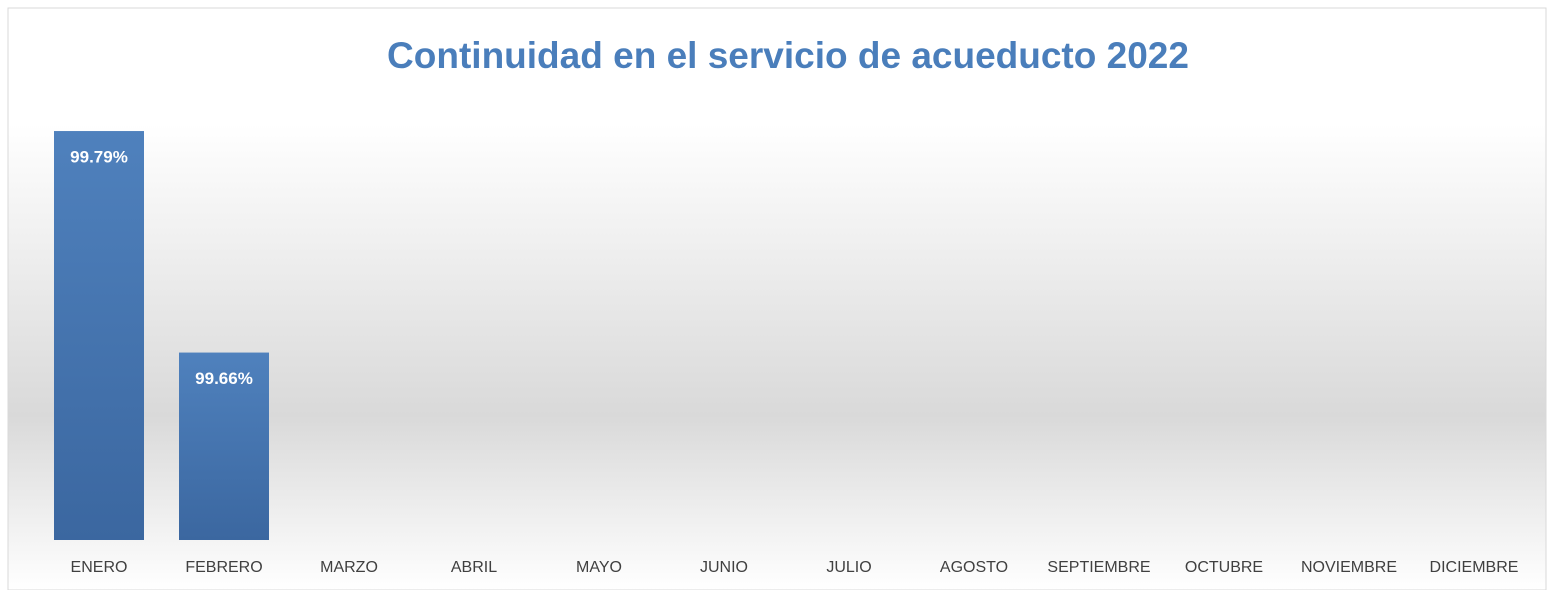 The image size is (1548, 590). I want to click on x-tick-label: FEBRERO, so click(223, 567).